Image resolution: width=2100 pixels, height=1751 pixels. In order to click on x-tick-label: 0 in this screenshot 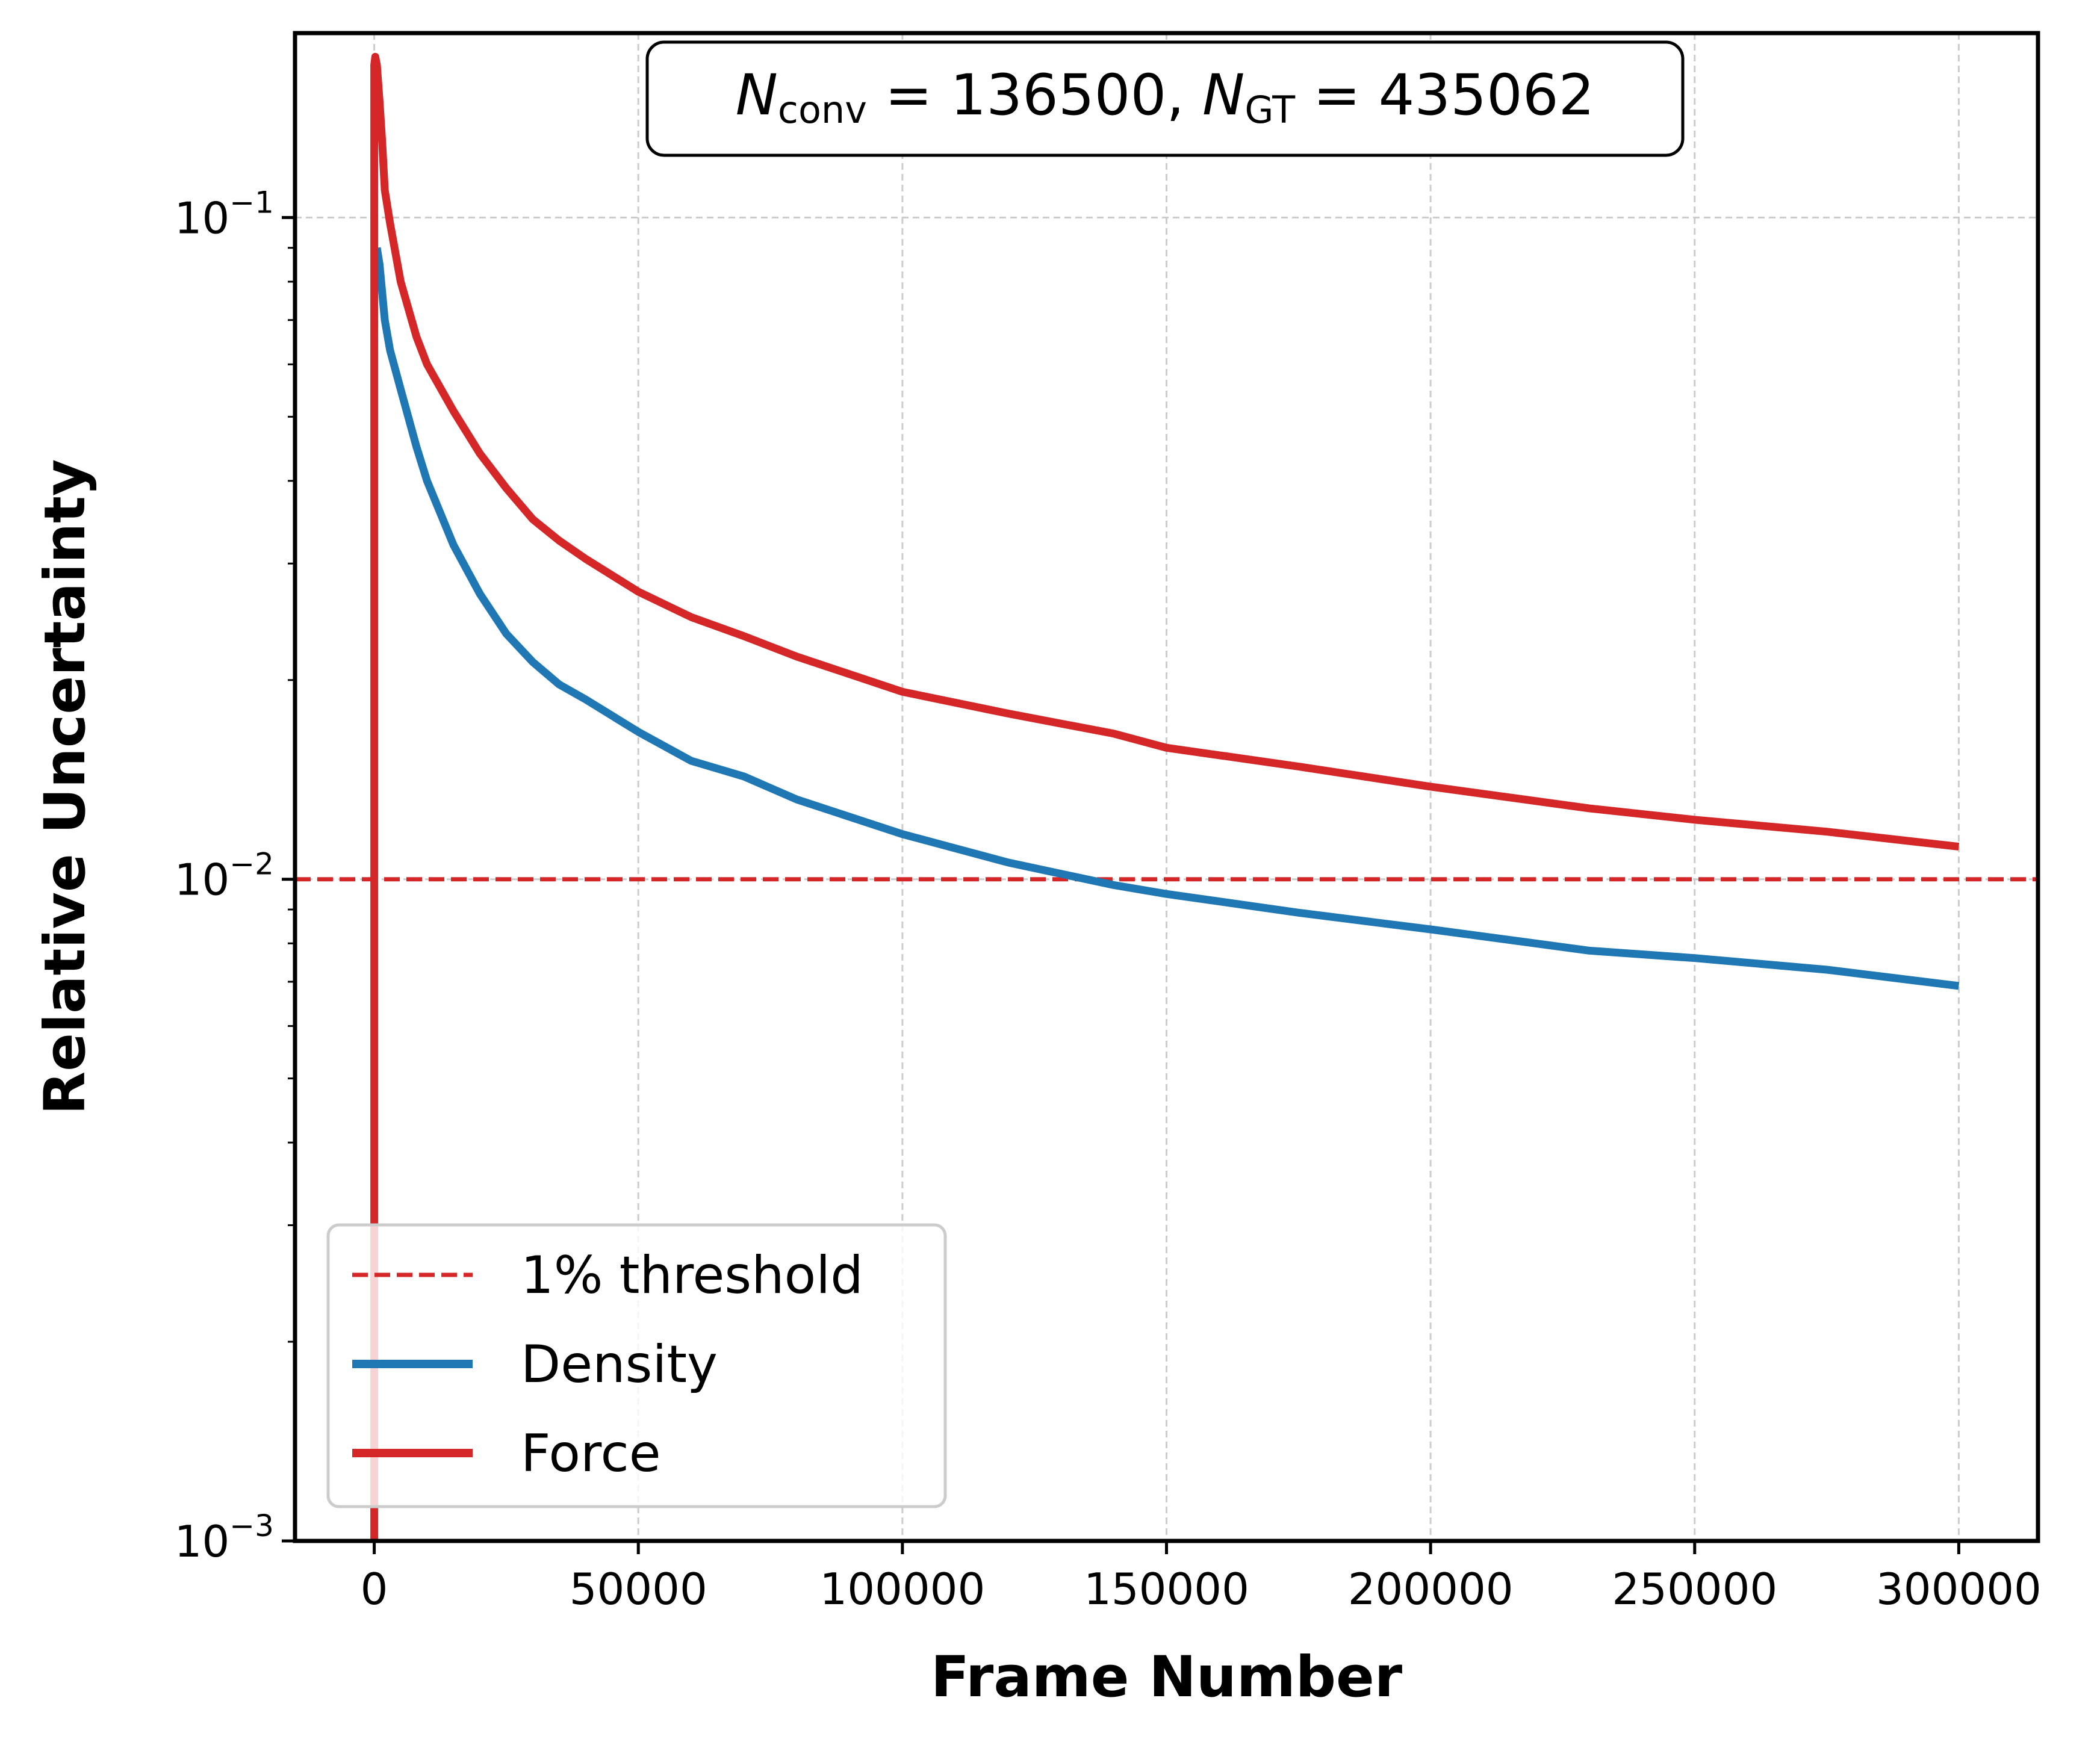, I will do `click(374, 1589)`.